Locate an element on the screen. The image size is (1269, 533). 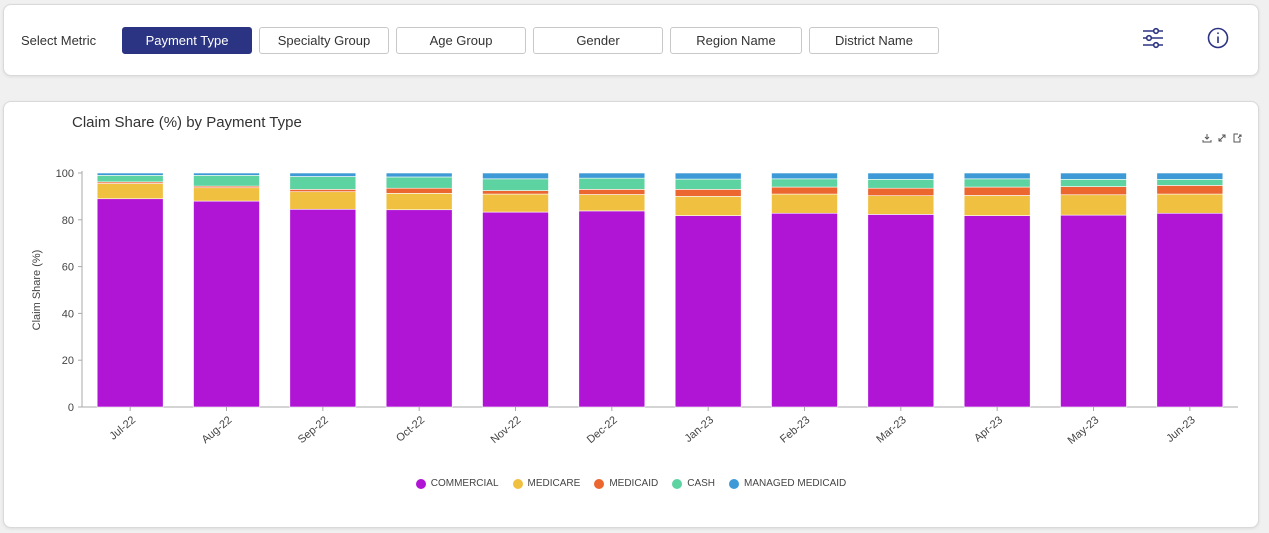
legend-label: MANAGED MEDICAID is located at coordinates (795, 483).